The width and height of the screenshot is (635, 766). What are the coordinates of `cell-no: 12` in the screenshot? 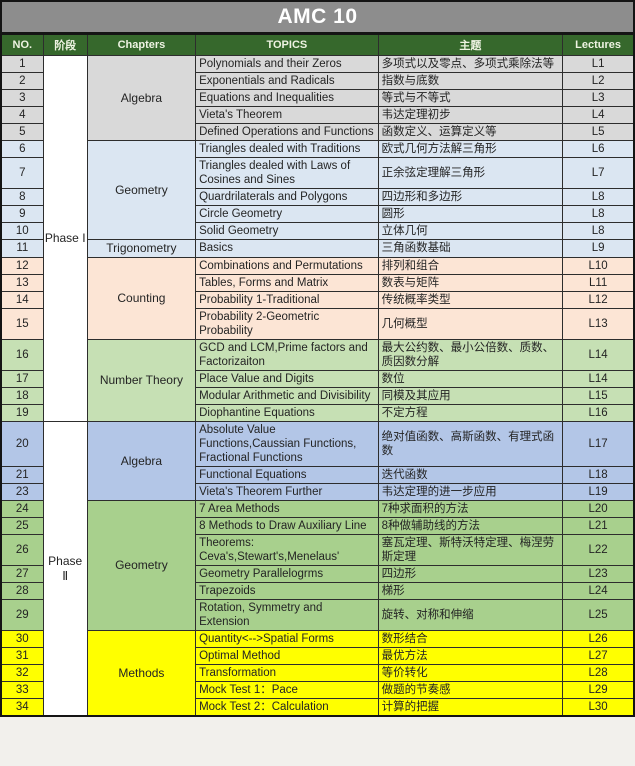 It's located at (22, 265).